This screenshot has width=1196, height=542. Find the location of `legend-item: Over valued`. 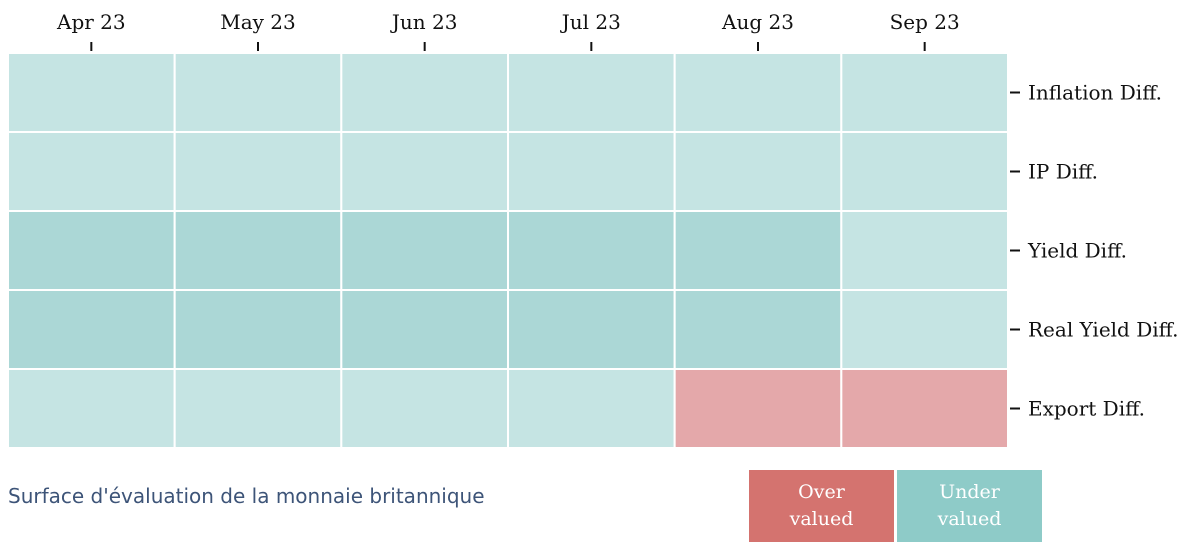

legend-item: Over valued is located at coordinates (821, 506).